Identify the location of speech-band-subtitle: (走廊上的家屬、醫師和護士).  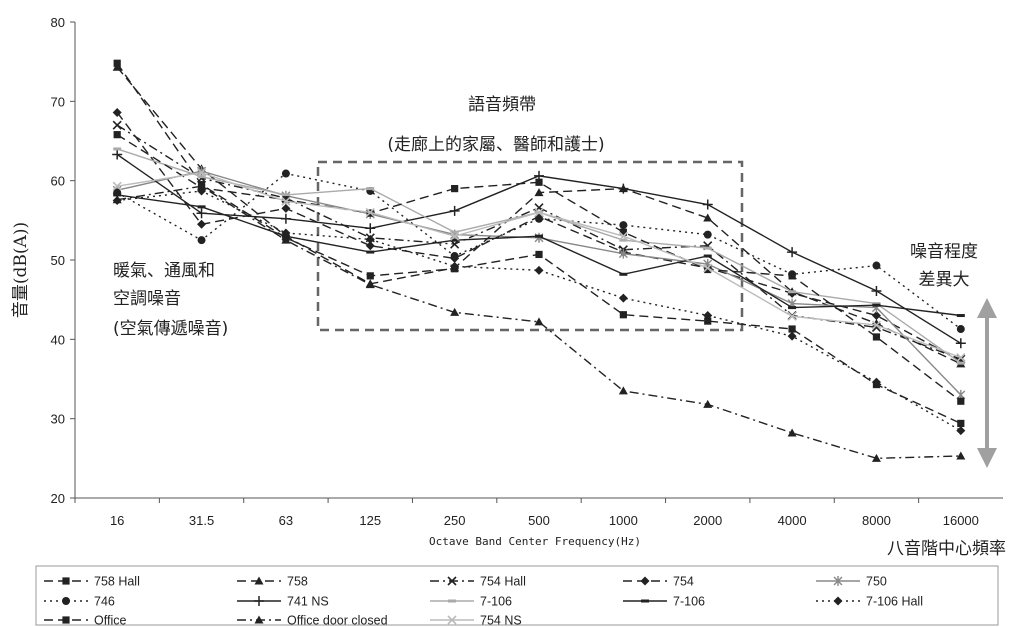
(495, 145).